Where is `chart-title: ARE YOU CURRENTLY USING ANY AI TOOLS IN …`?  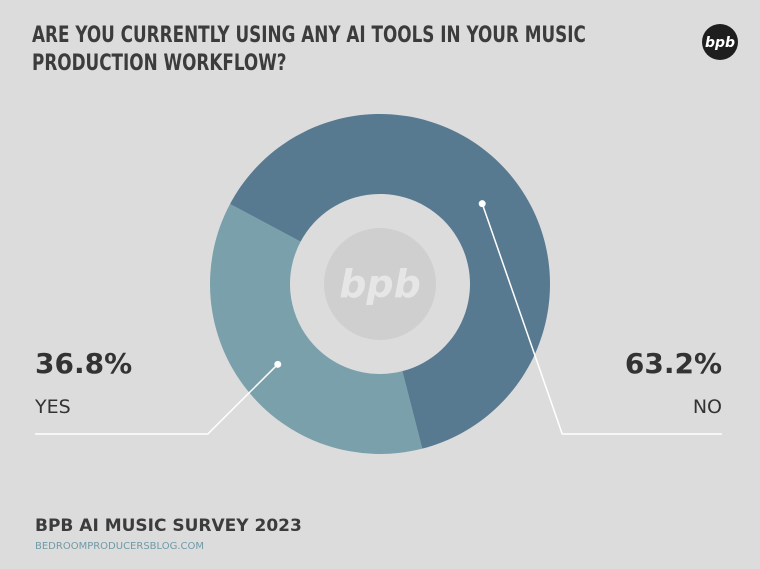 chart-title: ARE YOU CURRENTLY USING ANY AI TOOLS IN … is located at coordinates (309, 49).